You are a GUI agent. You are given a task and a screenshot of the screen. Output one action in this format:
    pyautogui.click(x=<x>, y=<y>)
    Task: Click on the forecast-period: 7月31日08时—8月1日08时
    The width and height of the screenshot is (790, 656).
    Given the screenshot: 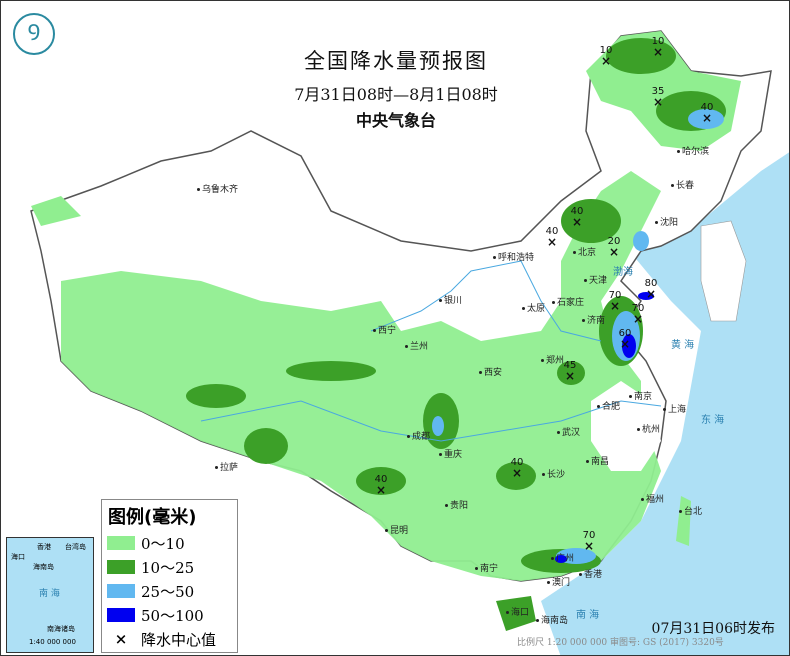 What is the action you would take?
    pyautogui.click(x=396, y=94)
    